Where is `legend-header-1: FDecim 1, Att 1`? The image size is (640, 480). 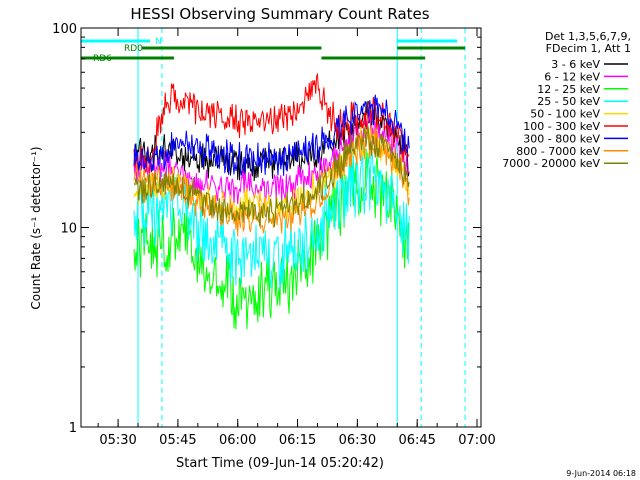
legend-header-1: FDecim 1, Att 1 is located at coordinates (588, 48).